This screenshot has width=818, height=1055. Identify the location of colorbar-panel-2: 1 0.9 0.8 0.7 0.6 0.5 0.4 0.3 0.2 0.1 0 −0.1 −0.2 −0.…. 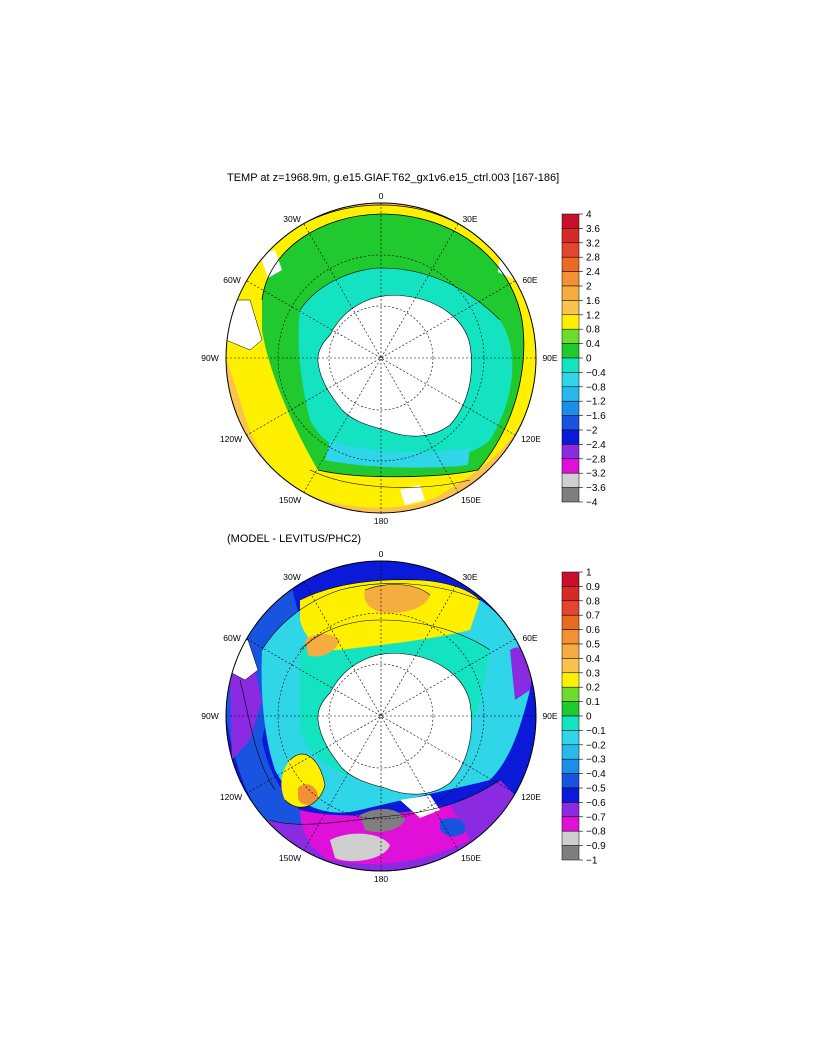
(583, 717).